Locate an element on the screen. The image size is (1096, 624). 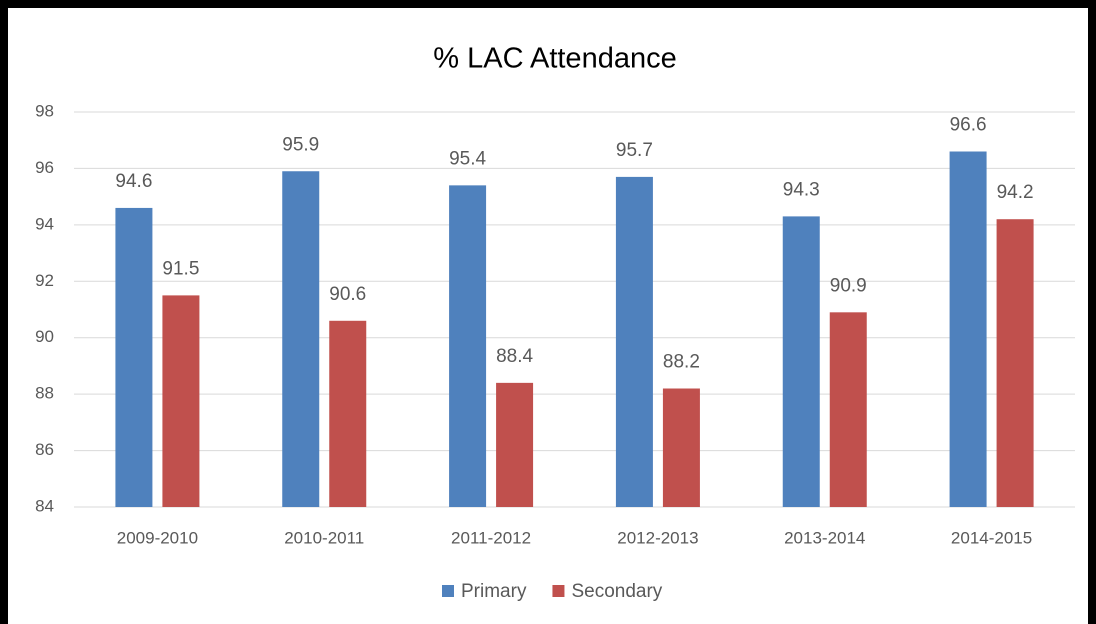
data-label: 95.4 is located at coordinates (467, 158).